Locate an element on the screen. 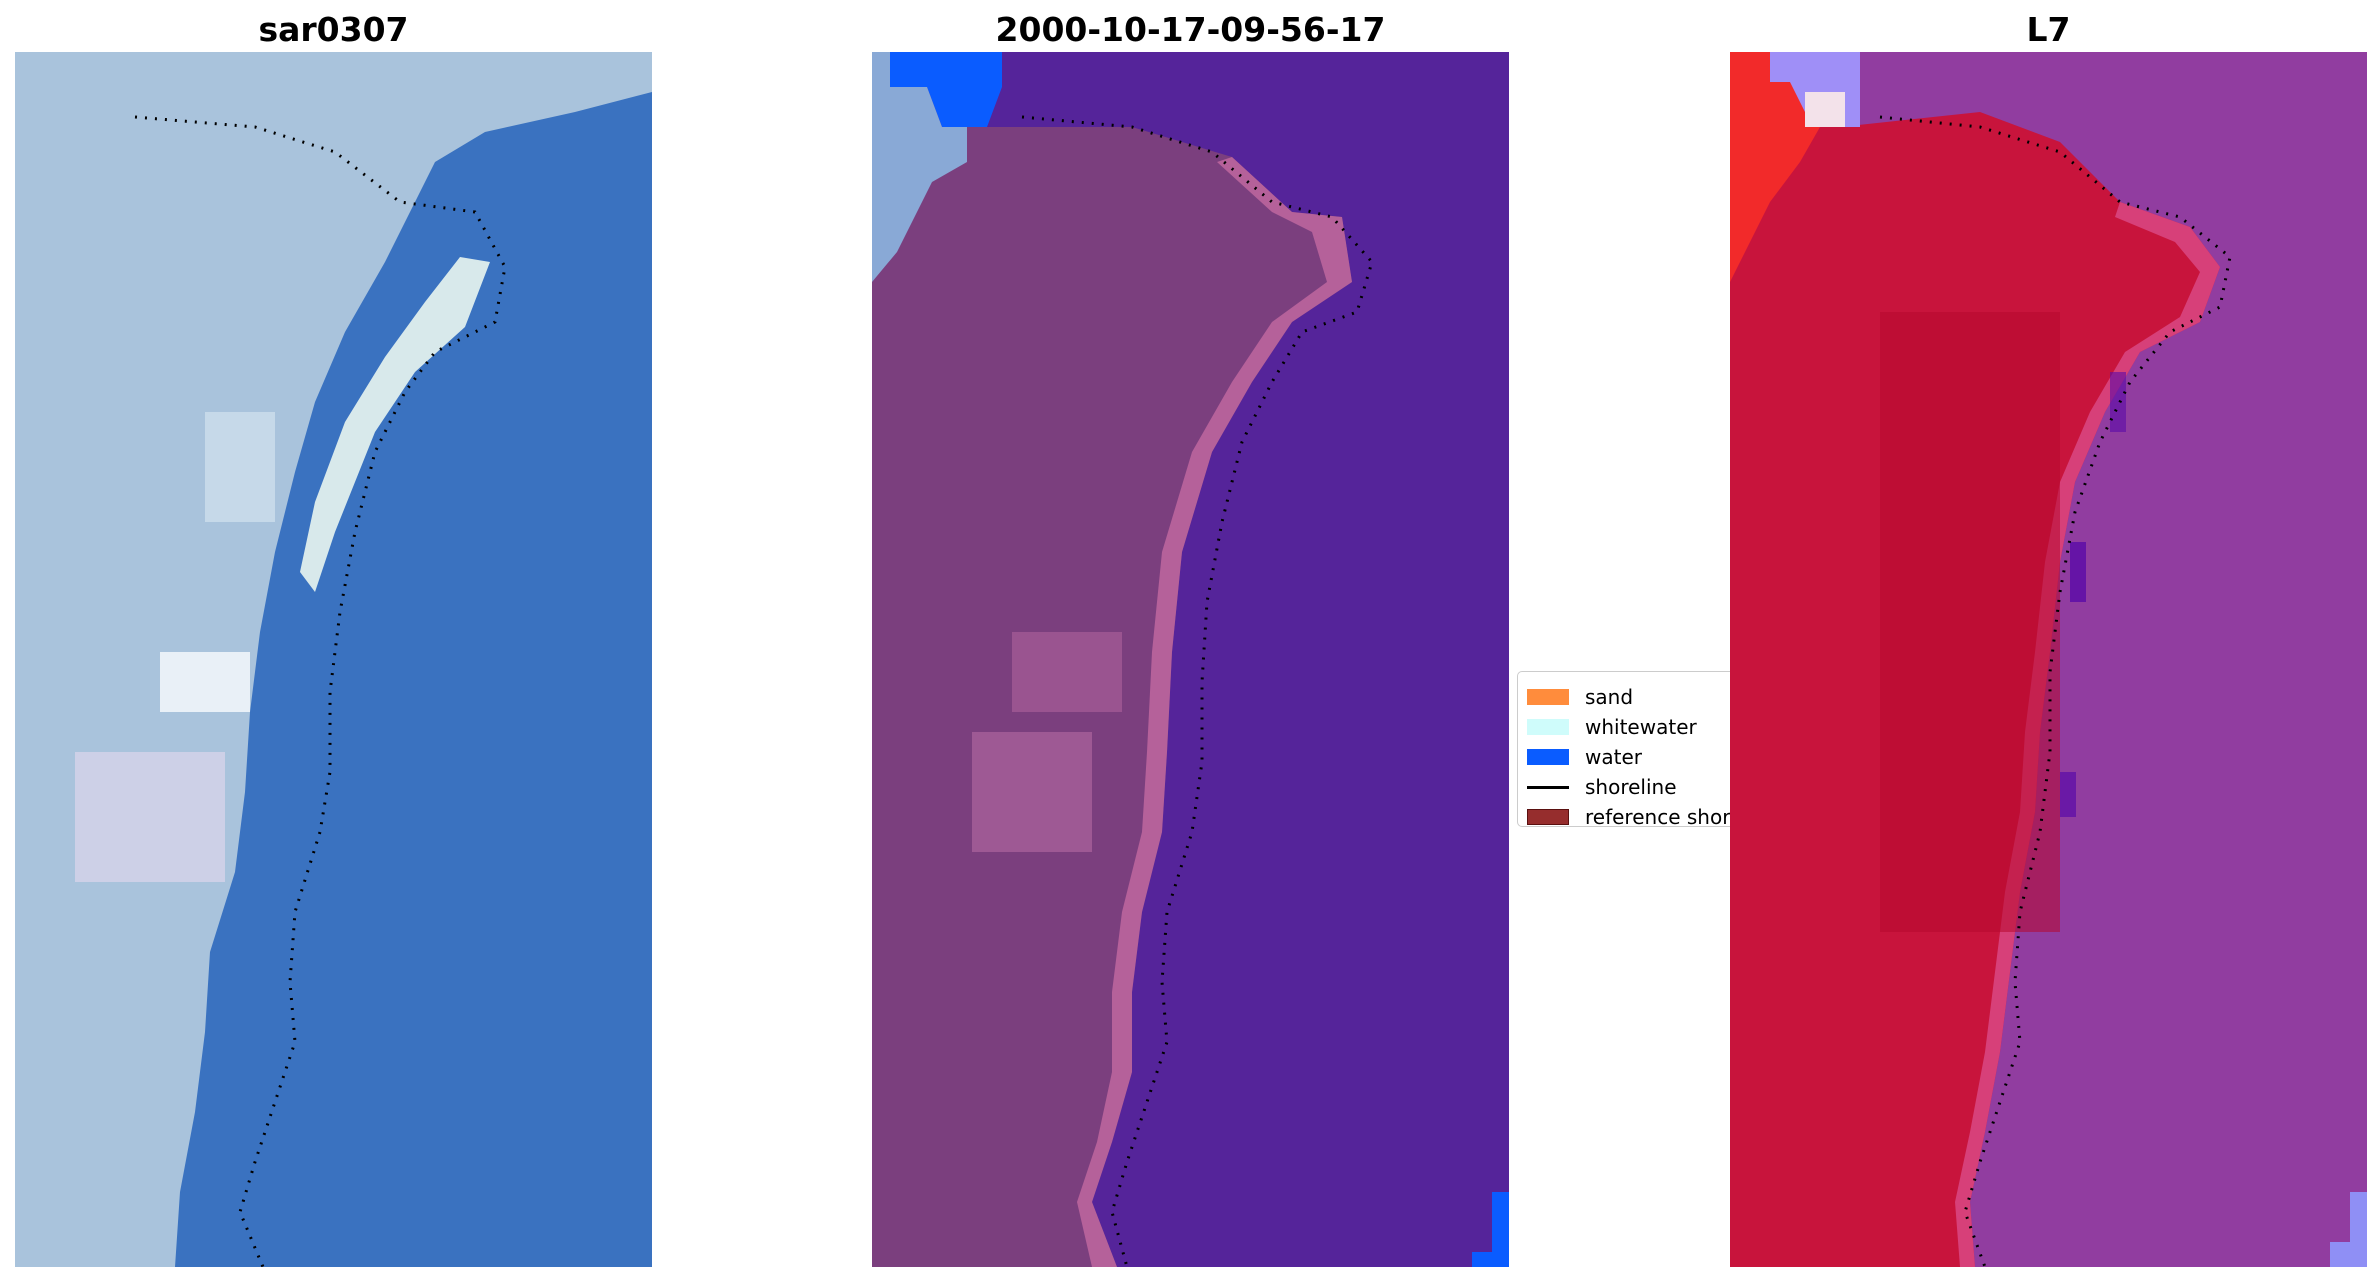  water-class-top-left is located at coordinates (946, 89).